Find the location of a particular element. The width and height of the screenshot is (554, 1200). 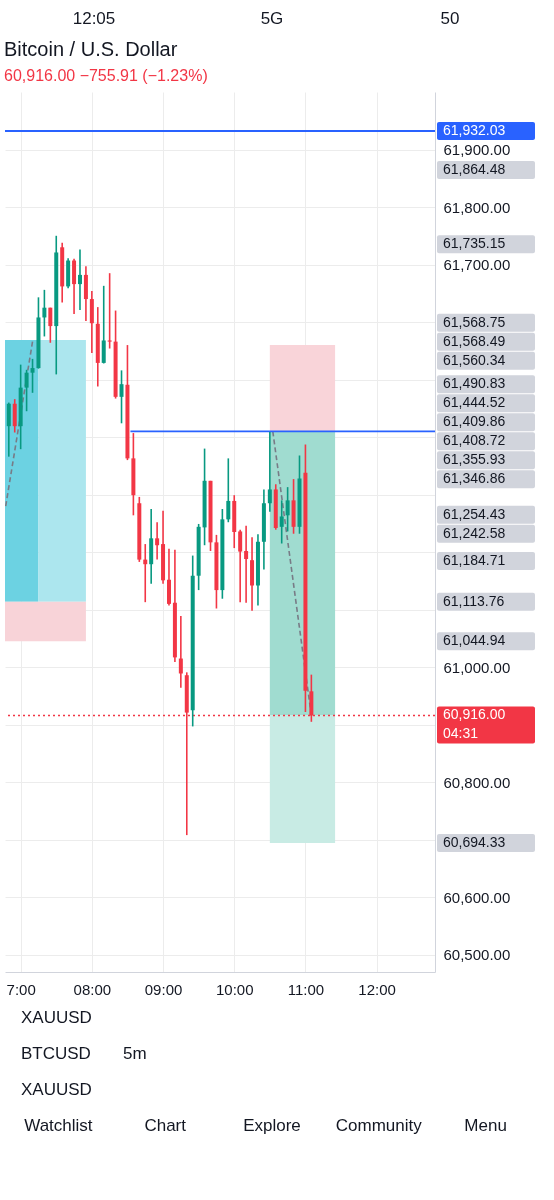

text: 61,568.49 is located at coordinates (474, 340).